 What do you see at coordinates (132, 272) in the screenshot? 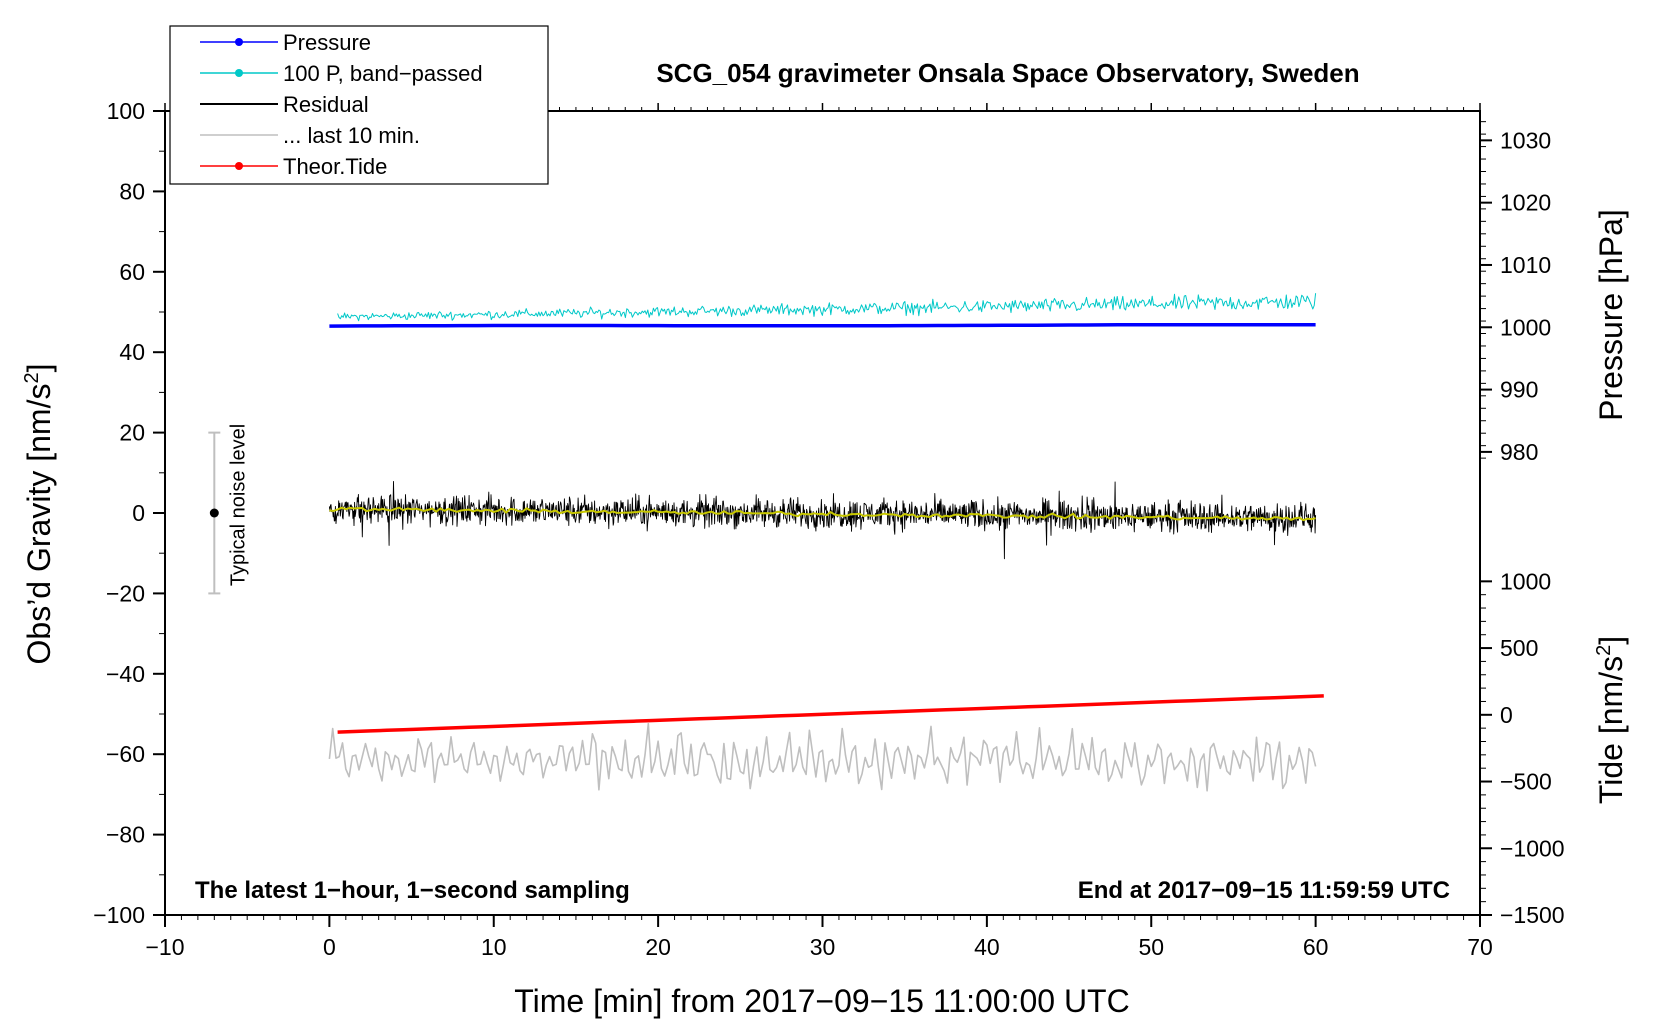
I see `y-tick-label: 60` at bounding box center [132, 272].